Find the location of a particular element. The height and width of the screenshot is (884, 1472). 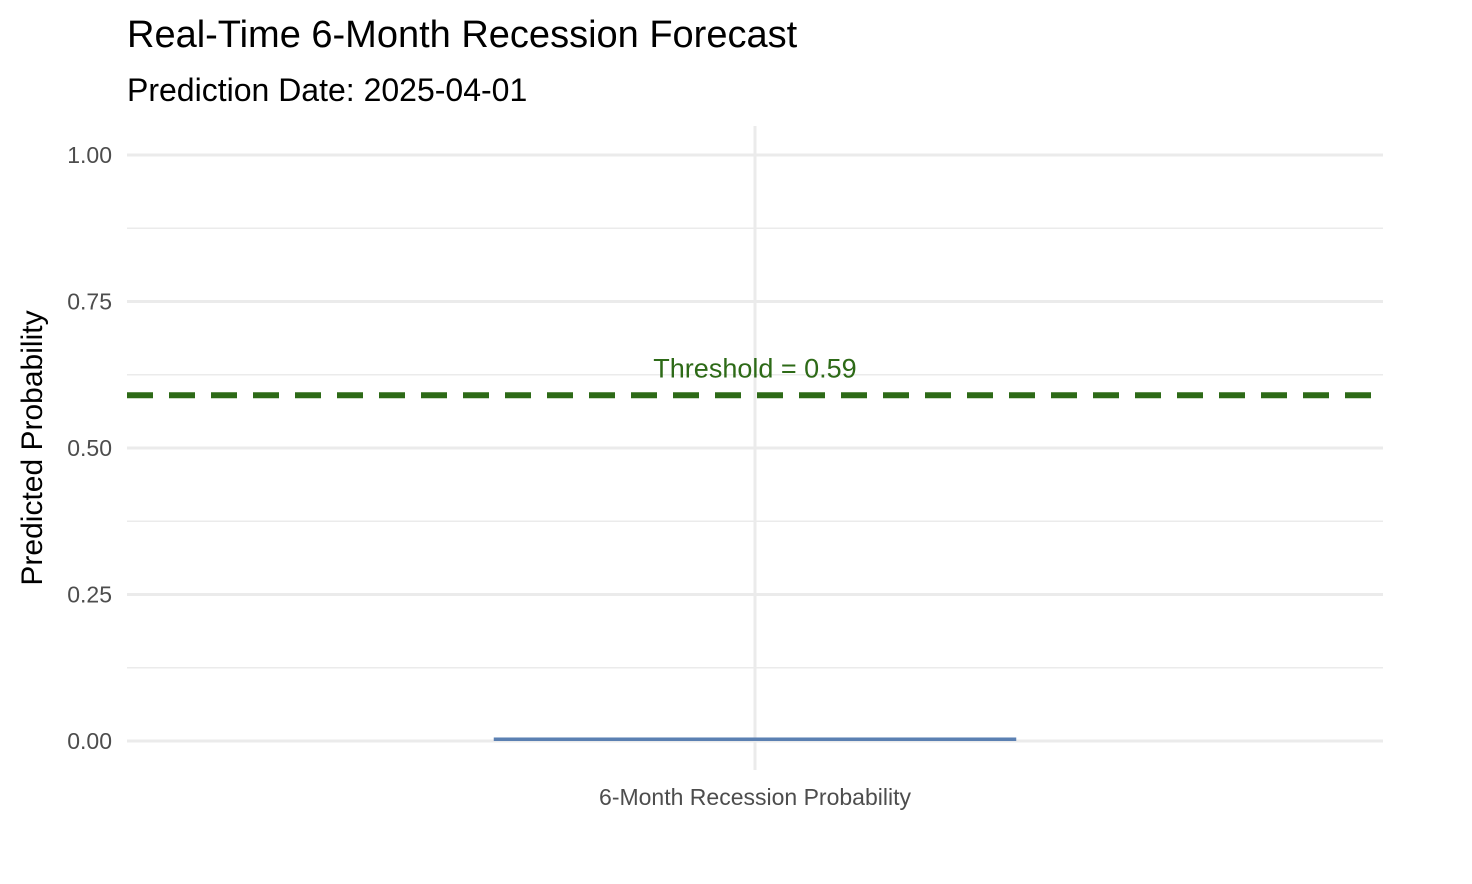

y-tick-labels: 0.00 0.25 0.50 0.75 1.00 is located at coordinates (89, 448).